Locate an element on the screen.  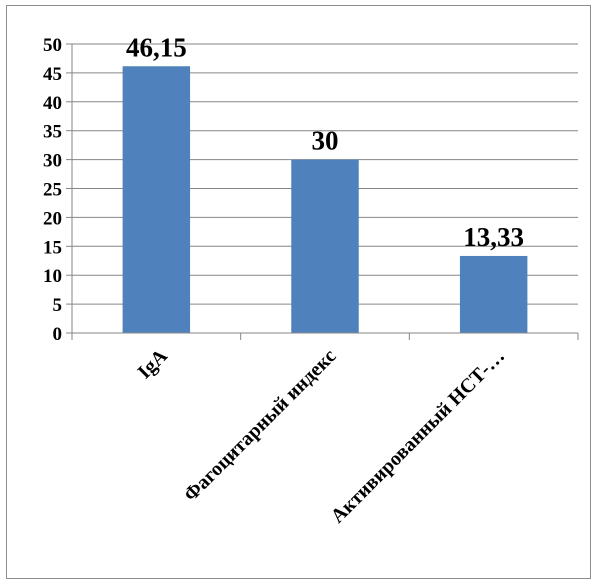
category-label: Фагоцитарный индекс is located at coordinates (260, 425).